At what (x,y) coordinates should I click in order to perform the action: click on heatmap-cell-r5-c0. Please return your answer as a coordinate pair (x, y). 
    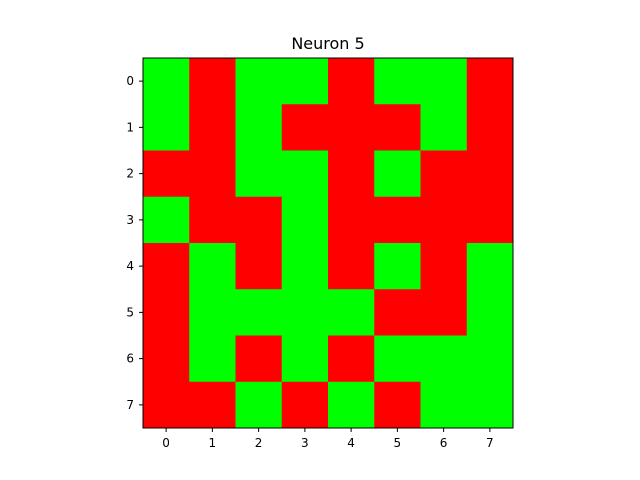
    Looking at the image, I should click on (166, 312).